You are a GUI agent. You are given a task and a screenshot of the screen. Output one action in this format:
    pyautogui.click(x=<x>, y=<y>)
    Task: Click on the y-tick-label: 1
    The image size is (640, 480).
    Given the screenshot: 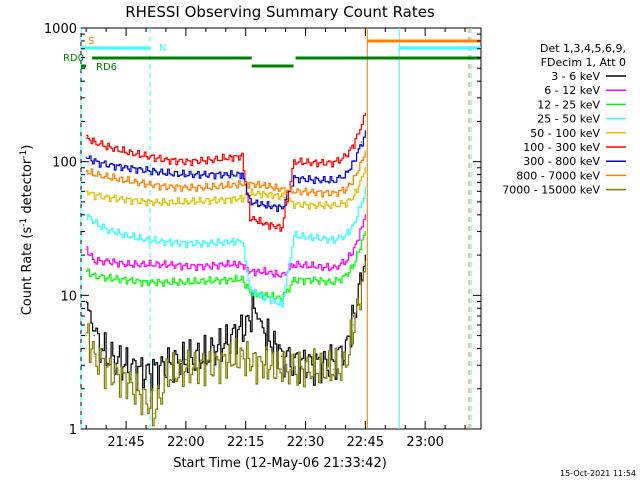 What is the action you would take?
    pyautogui.click(x=73, y=430)
    